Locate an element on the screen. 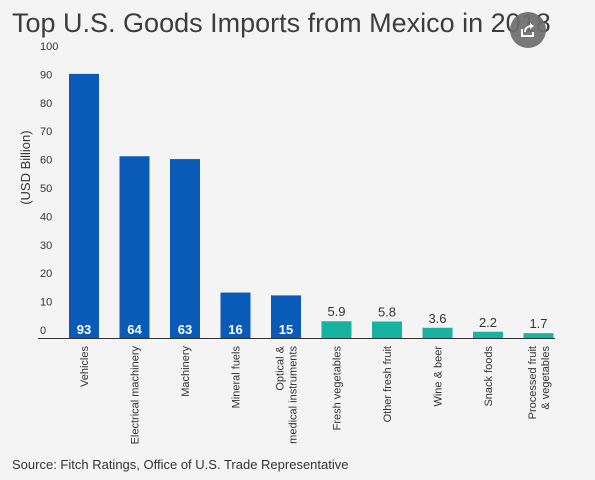 The height and width of the screenshot is (480, 595). y-tick-label: 30 is located at coordinates (46, 246).